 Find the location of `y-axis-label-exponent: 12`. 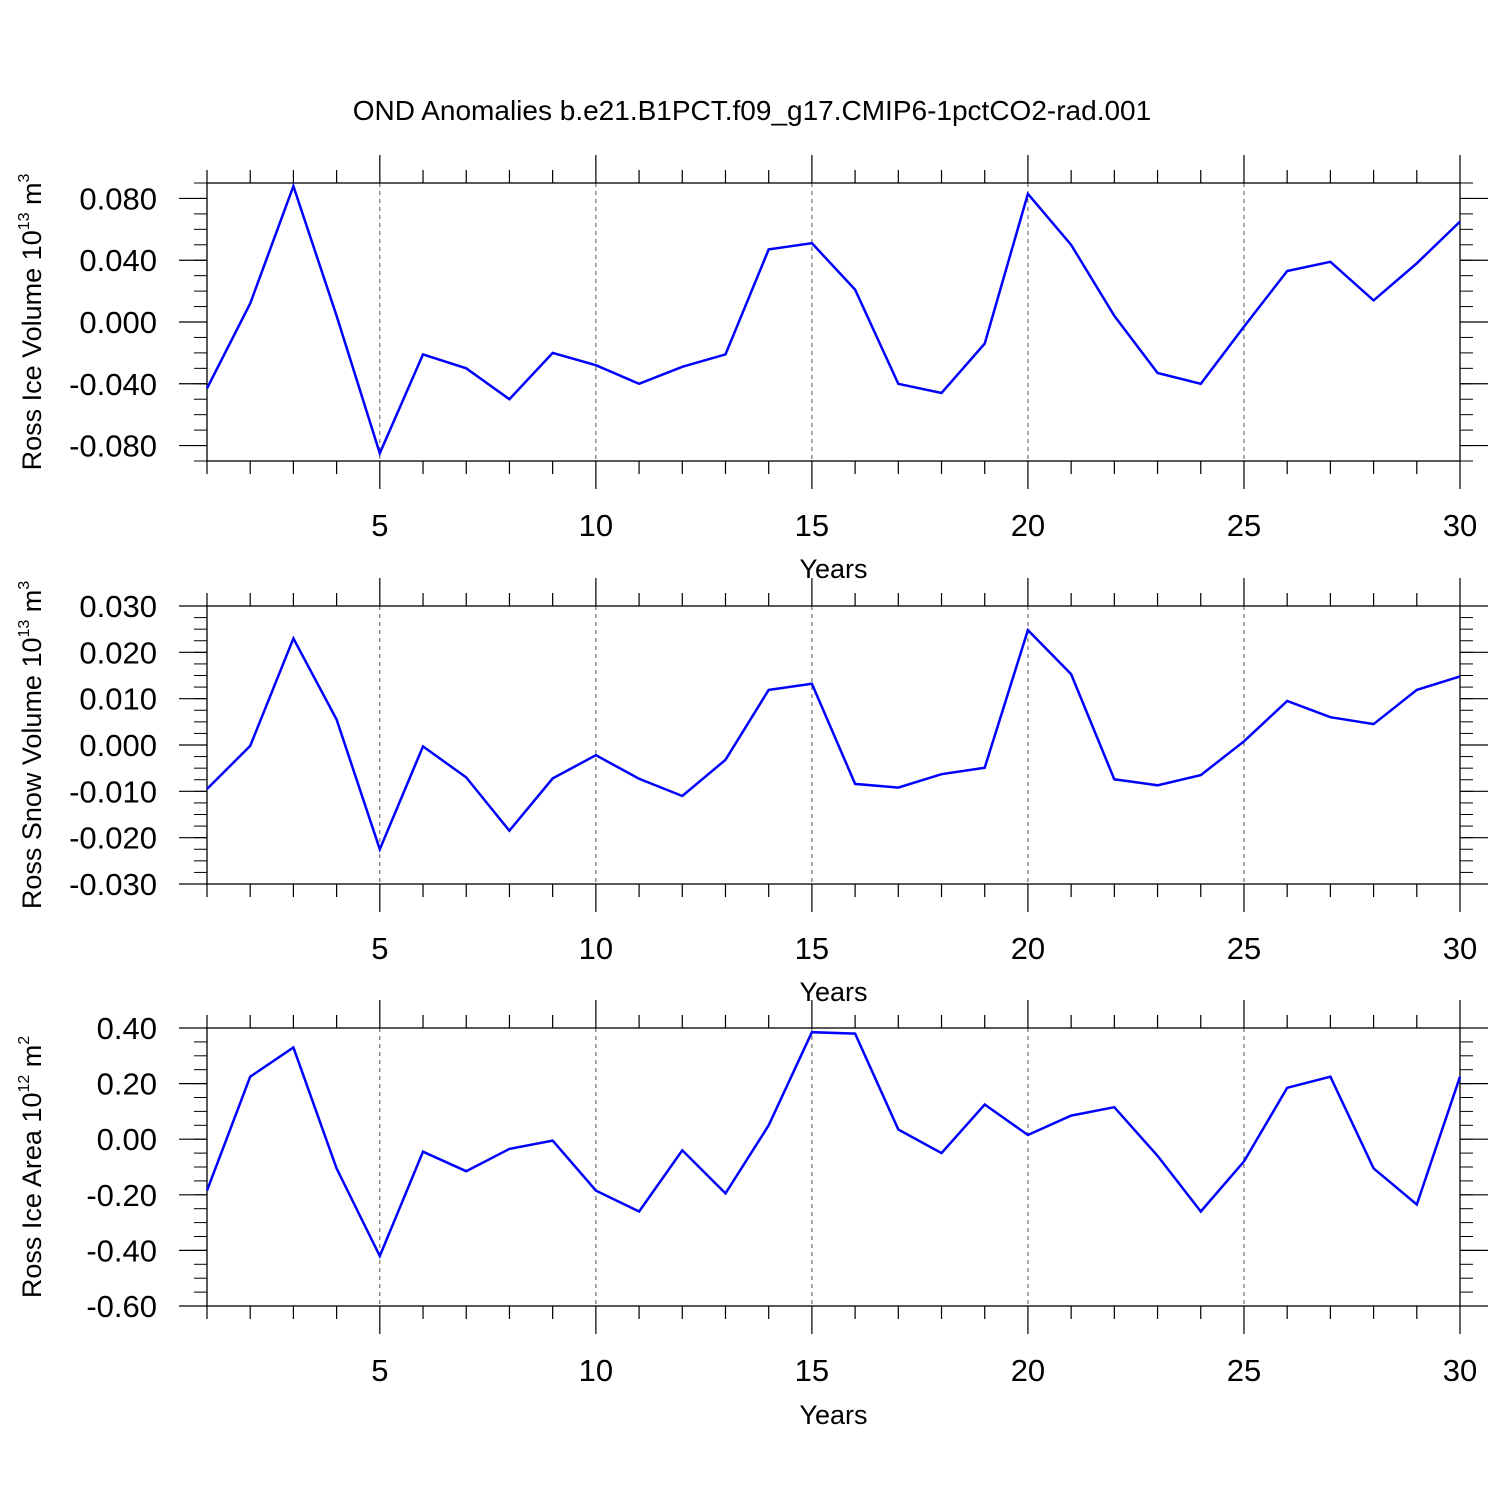

y-axis-label-exponent: 12 is located at coordinates (24, 1084).